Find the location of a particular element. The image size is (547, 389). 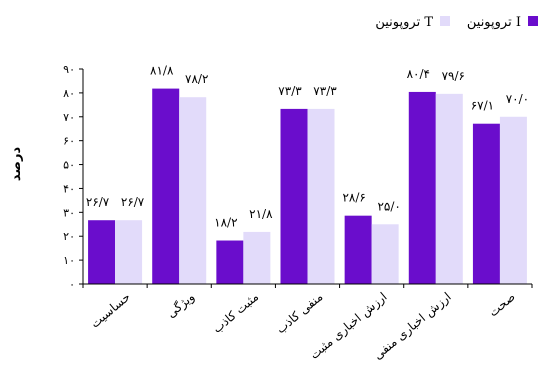

y-tick-label: ۶۰ is located at coordinates (69, 141).